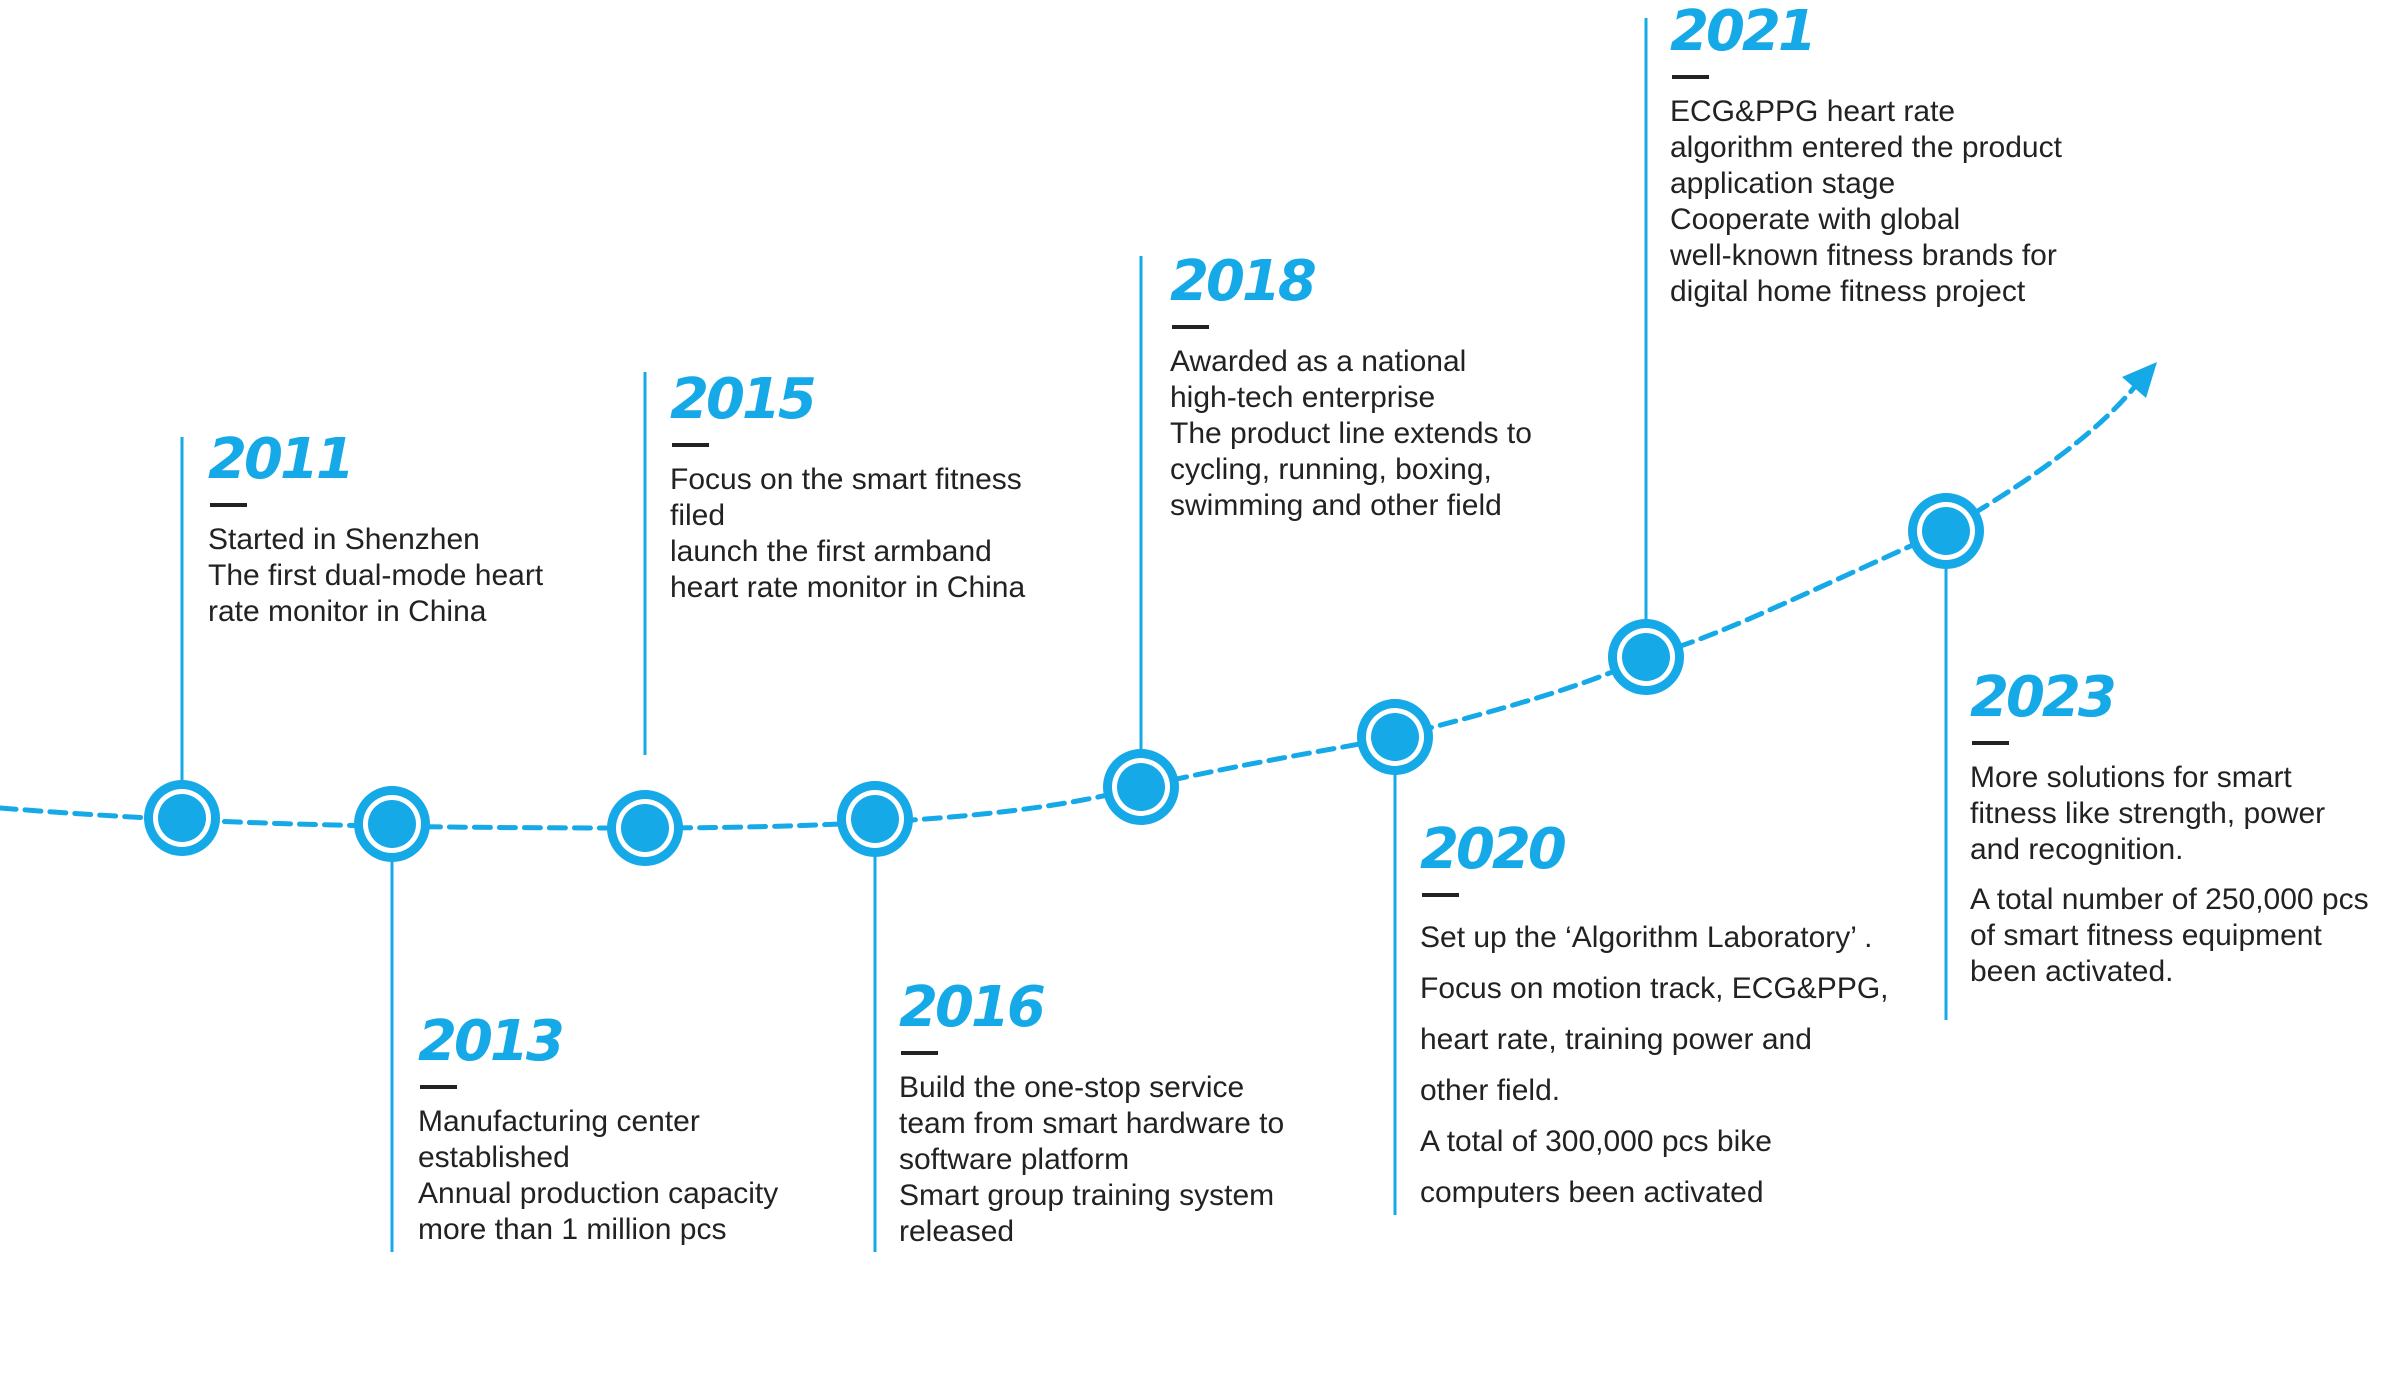  Describe the element at coordinates (1087, 1195) in the screenshot. I see `description-line: Smart group training system` at that location.